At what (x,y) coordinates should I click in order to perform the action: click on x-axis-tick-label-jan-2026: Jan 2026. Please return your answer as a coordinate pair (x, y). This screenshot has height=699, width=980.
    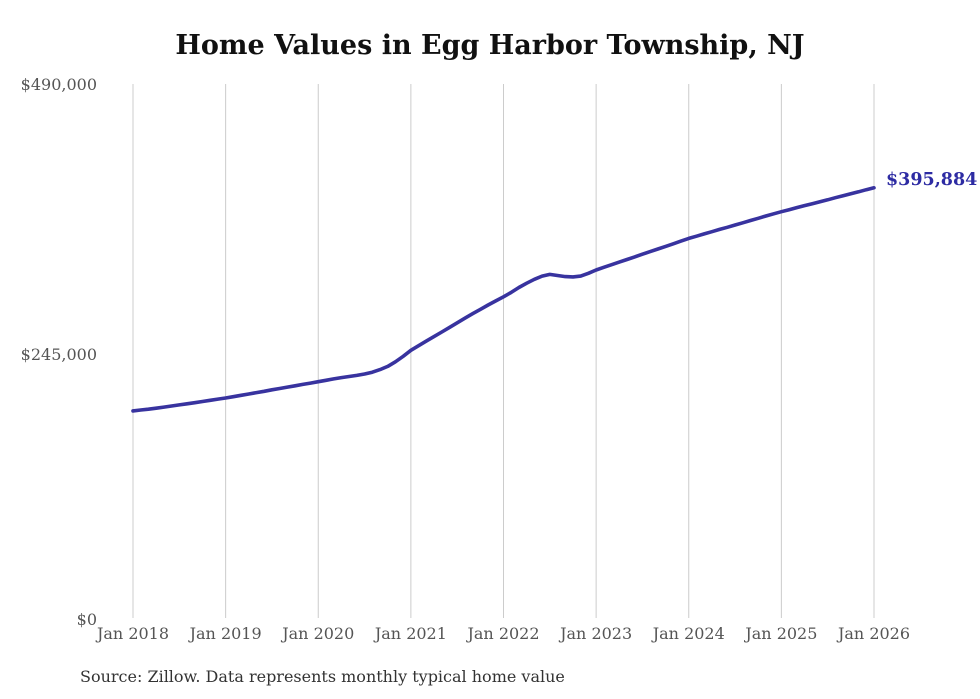
    Looking at the image, I should click on (874, 633).